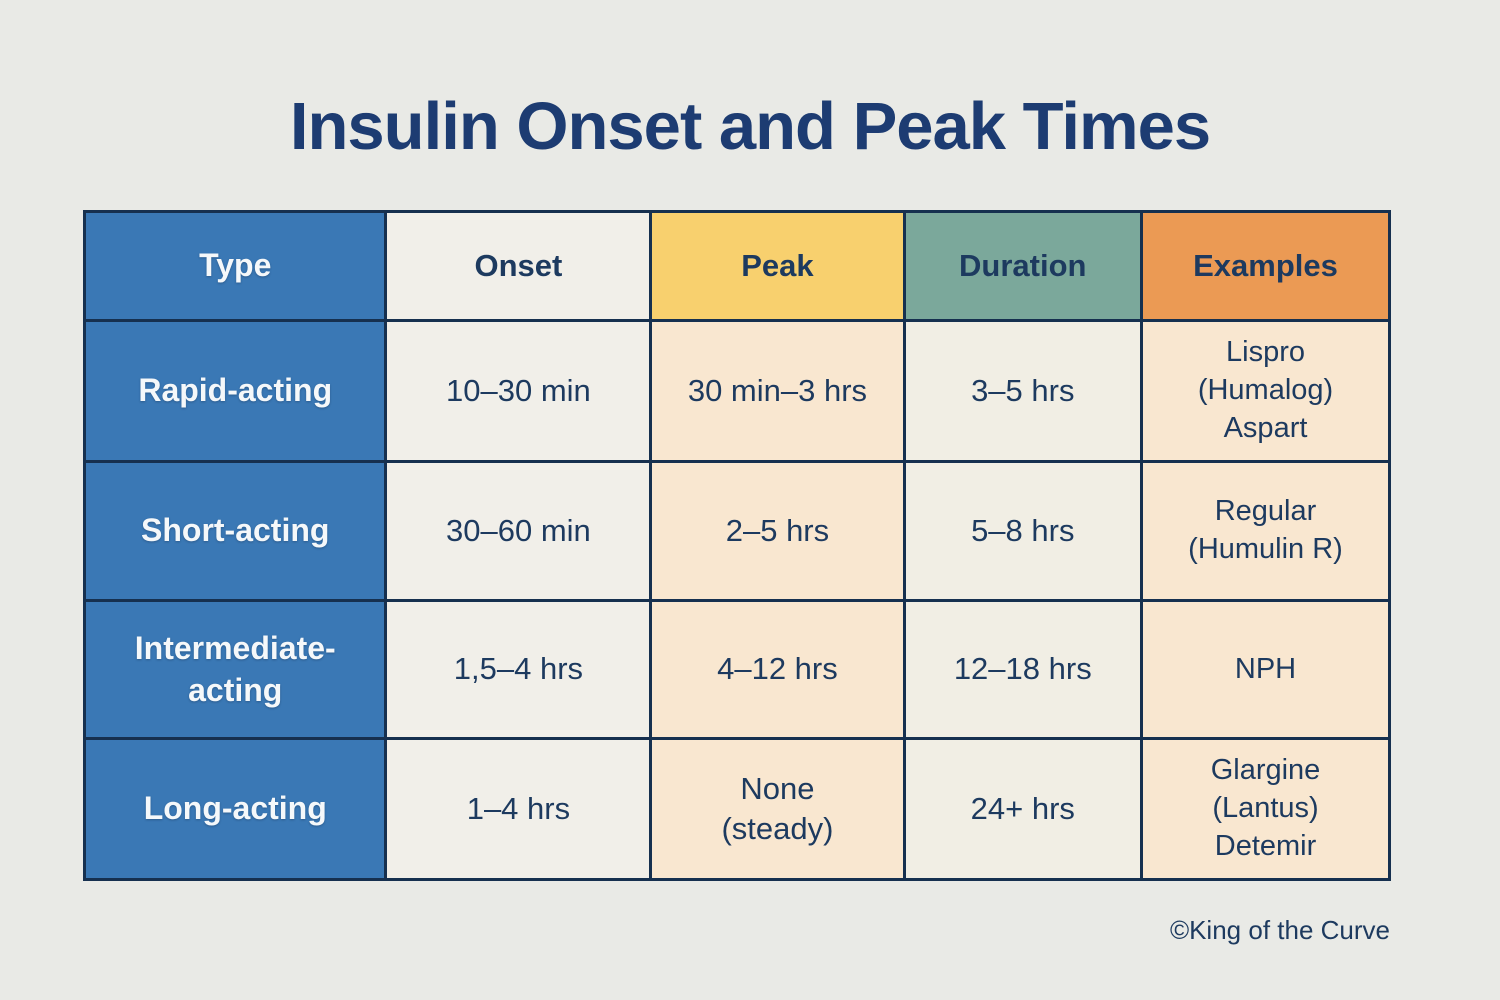  I want to click on cell-duration: 3–5 hrs, so click(1023, 391).